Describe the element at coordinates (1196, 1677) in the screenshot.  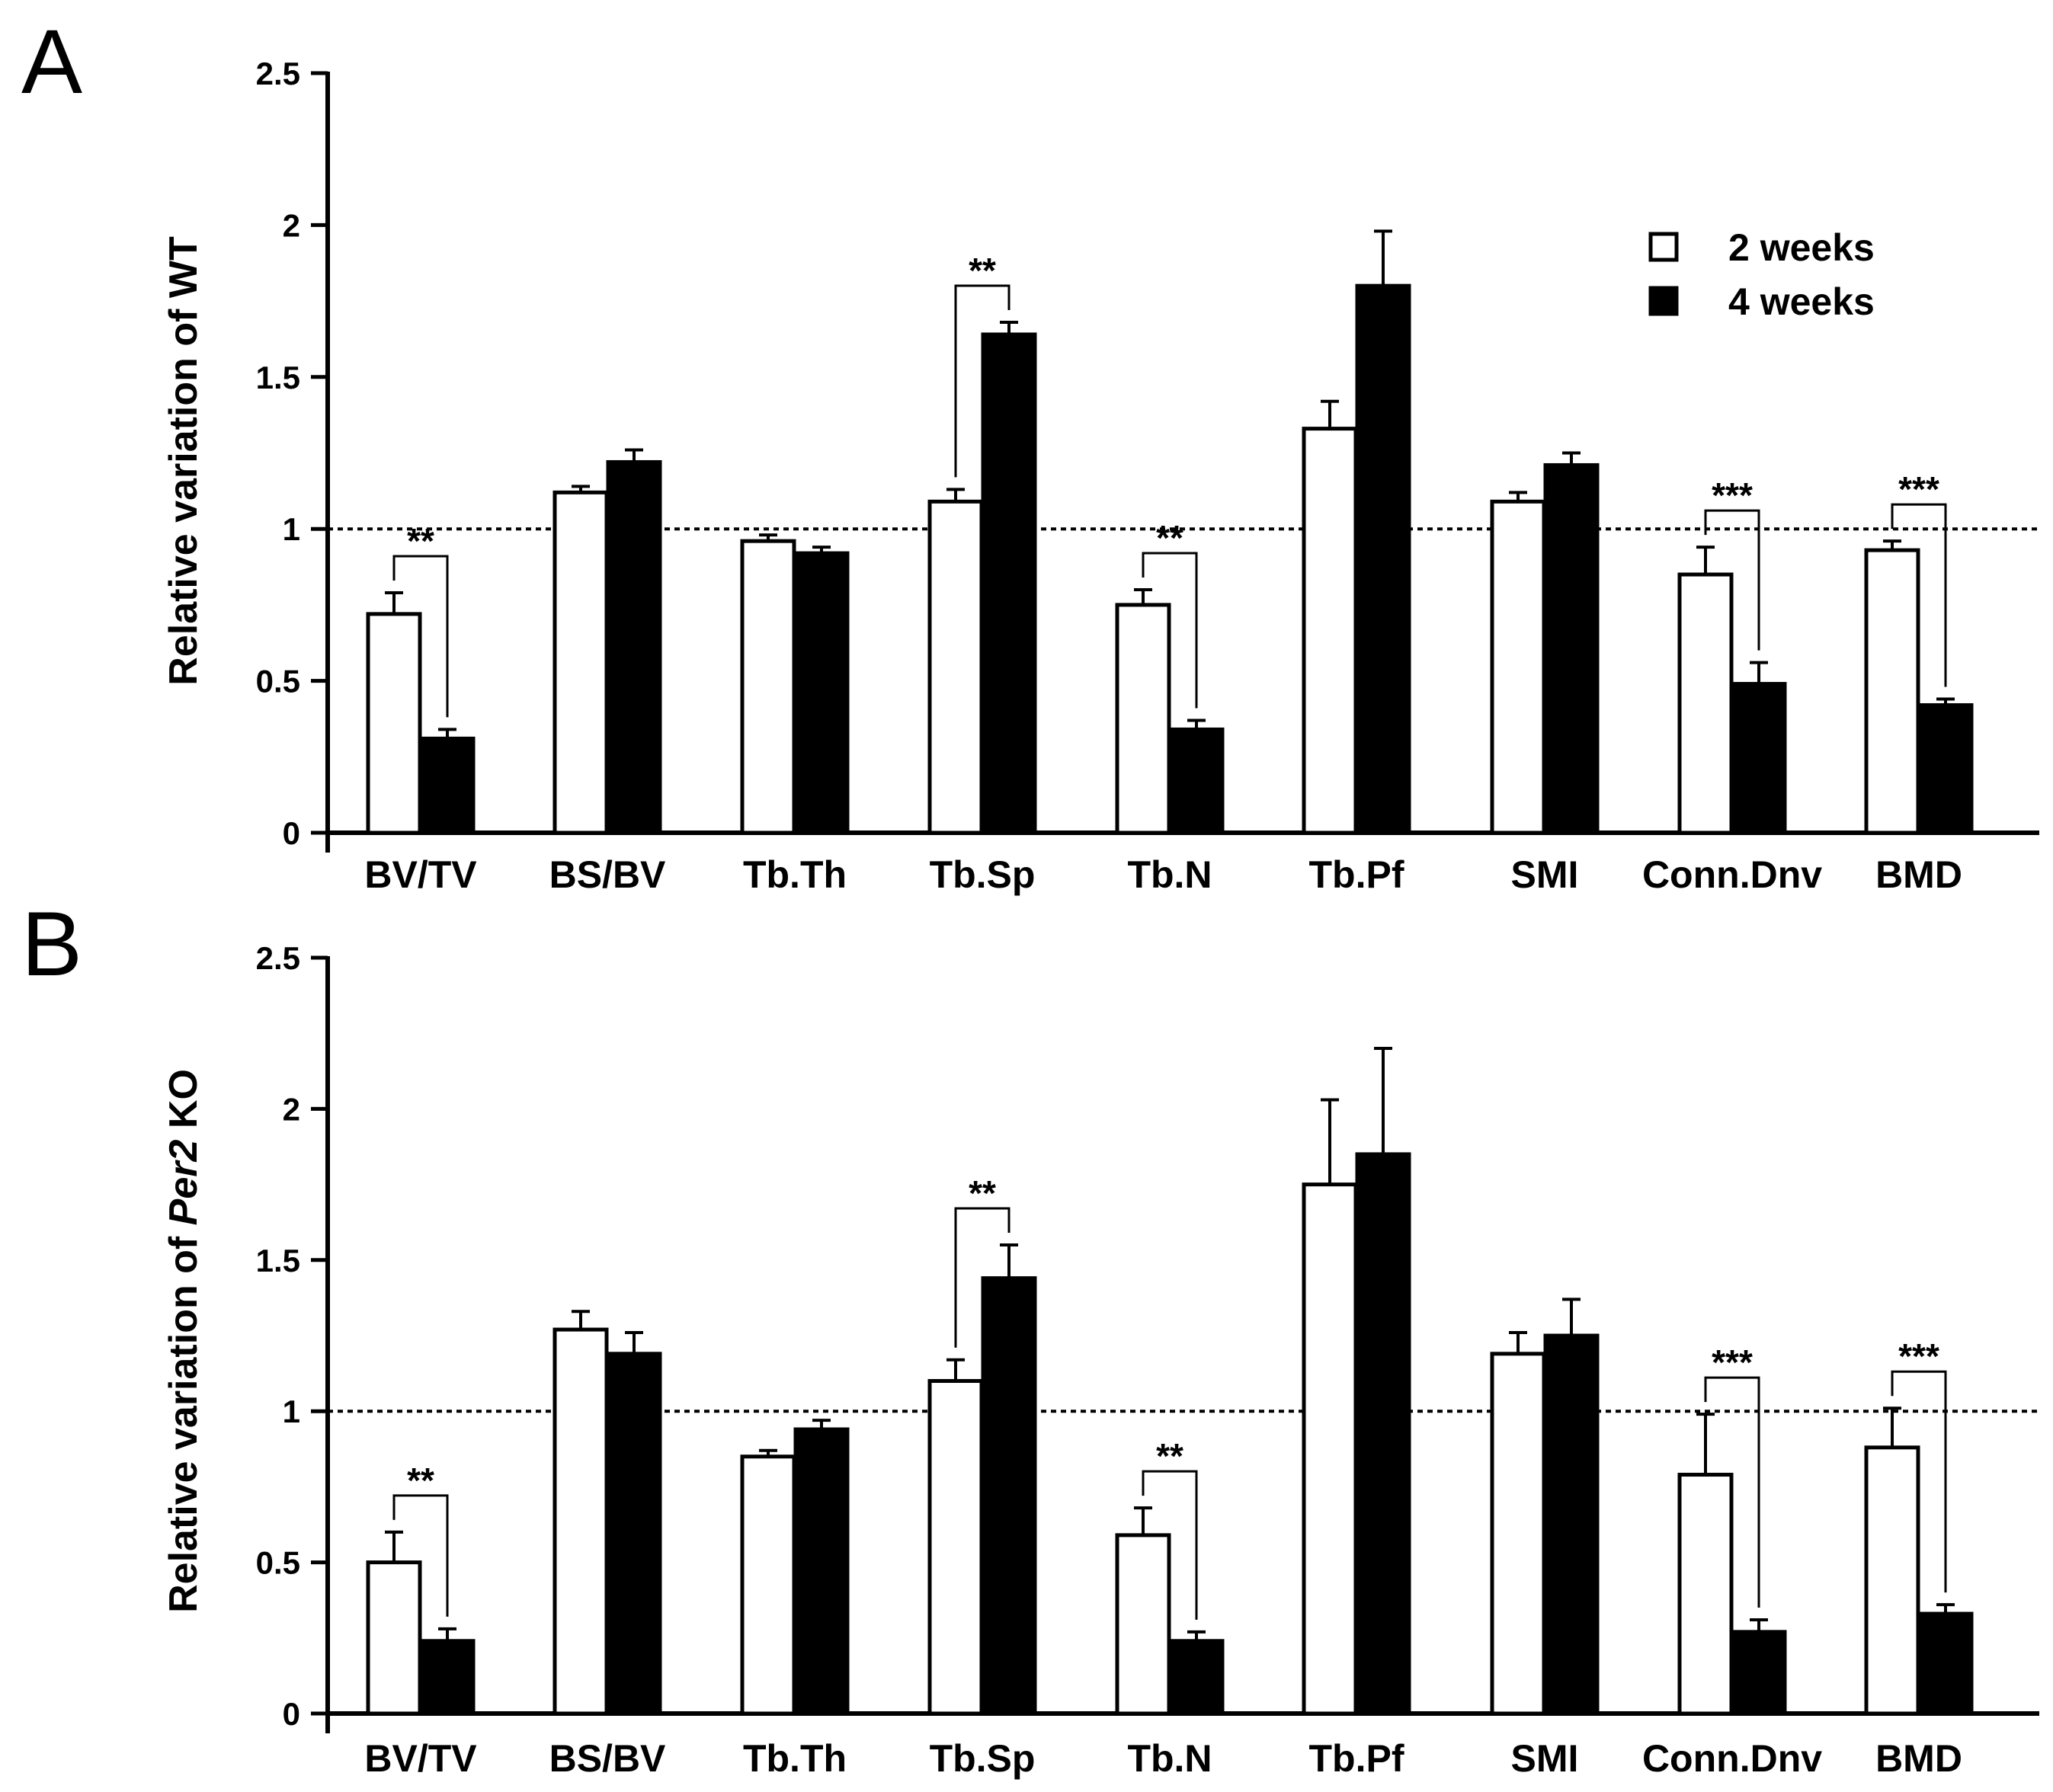
I see `panel-b-bar-tb-n-4-weeks` at that location.